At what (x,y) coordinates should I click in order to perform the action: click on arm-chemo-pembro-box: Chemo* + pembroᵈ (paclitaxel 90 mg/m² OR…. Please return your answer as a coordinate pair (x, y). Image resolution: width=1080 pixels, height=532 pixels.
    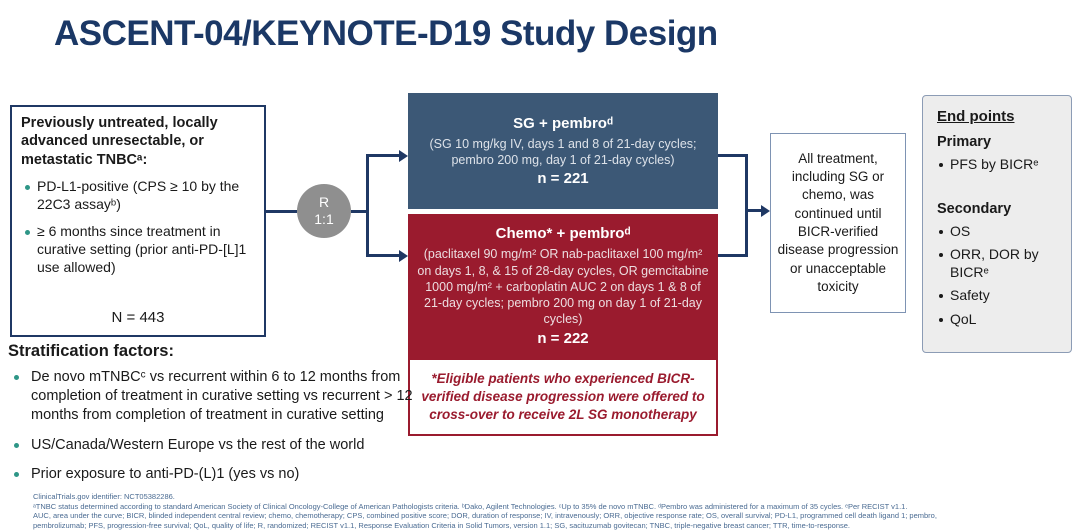
    Looking at the image, I should click on (563, 286).